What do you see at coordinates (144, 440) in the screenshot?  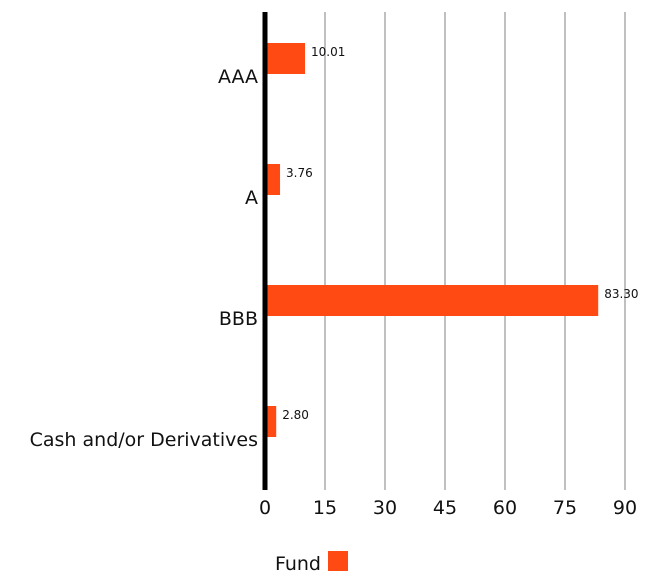 I see `category-label: Cash and/or Derivatives` at bounding box center [144, 440].